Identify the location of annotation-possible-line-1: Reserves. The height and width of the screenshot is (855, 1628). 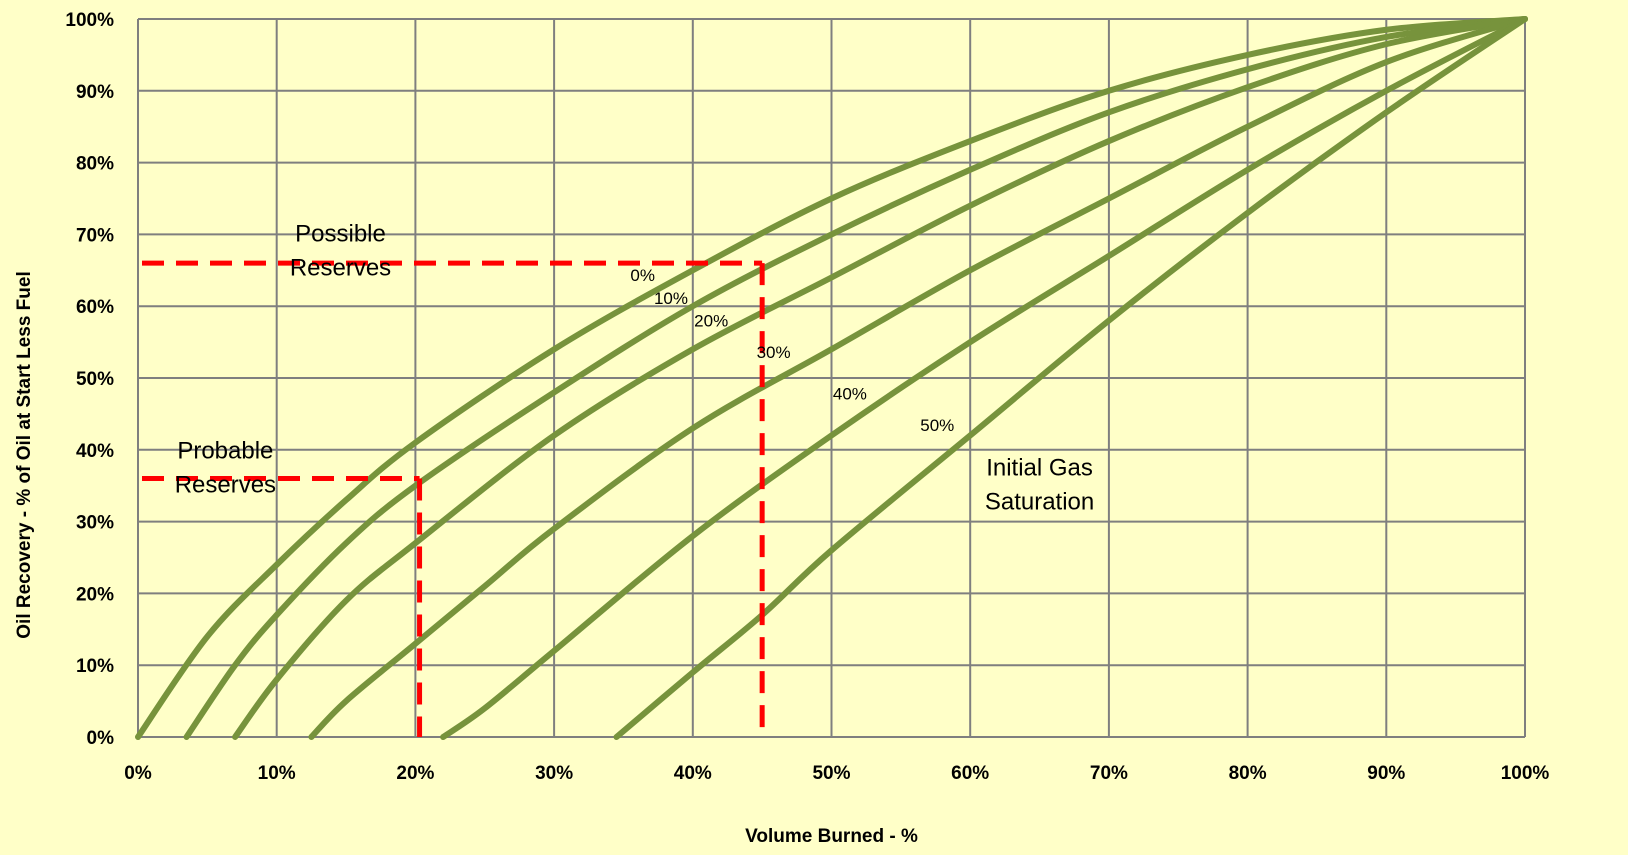
(340, 268).